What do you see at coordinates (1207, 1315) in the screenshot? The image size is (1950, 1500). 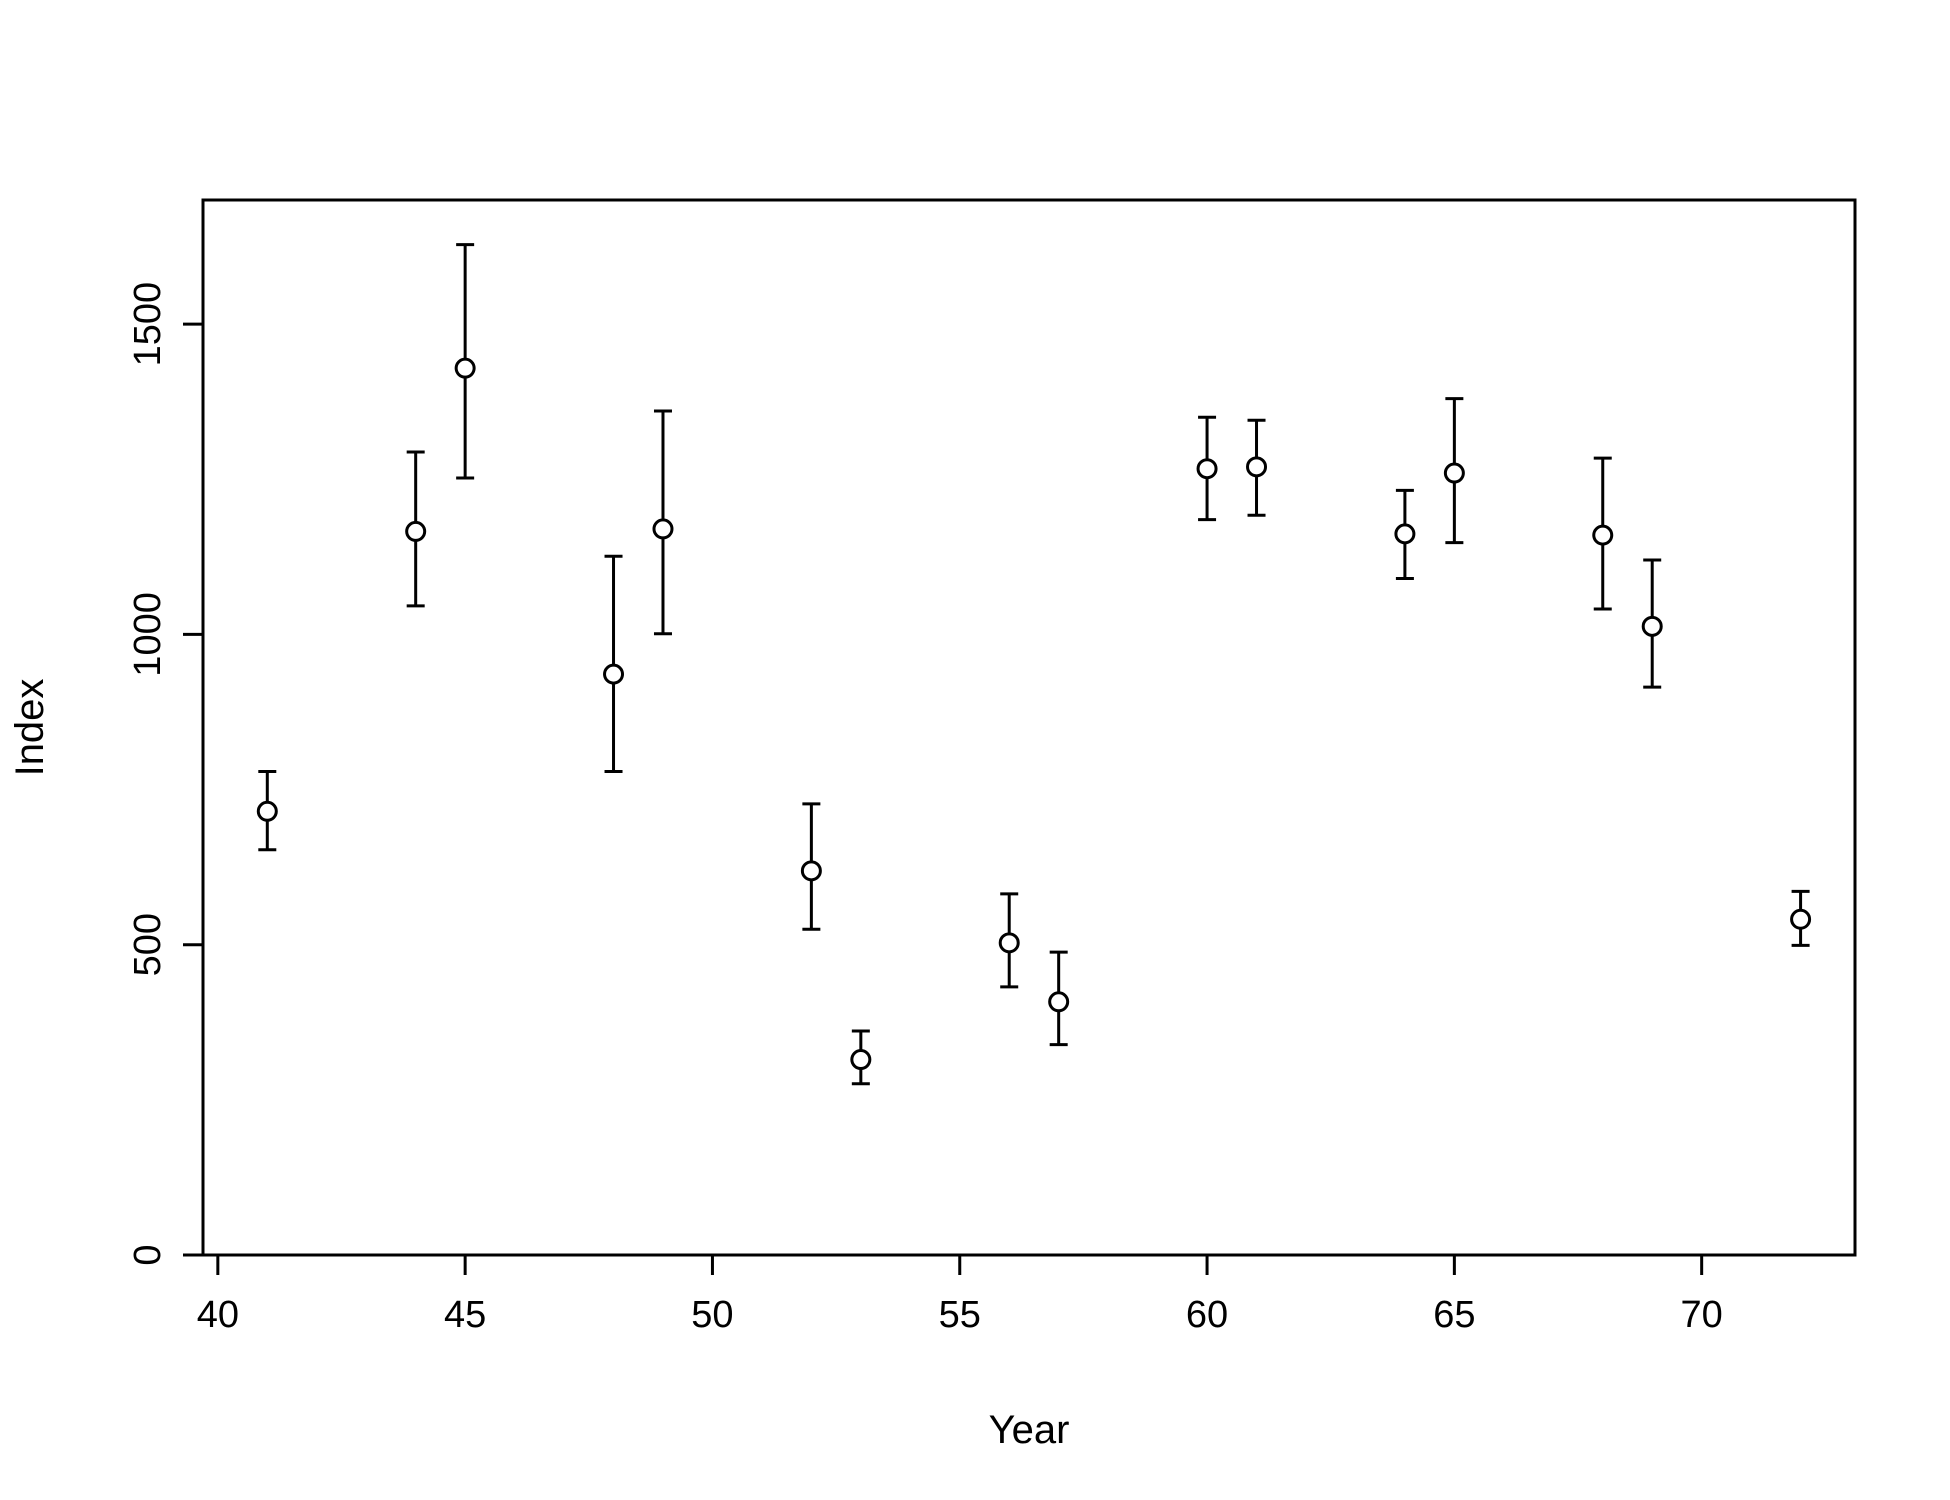 I see `x-tick-label: 60` at bounding box center [1207, 1315].